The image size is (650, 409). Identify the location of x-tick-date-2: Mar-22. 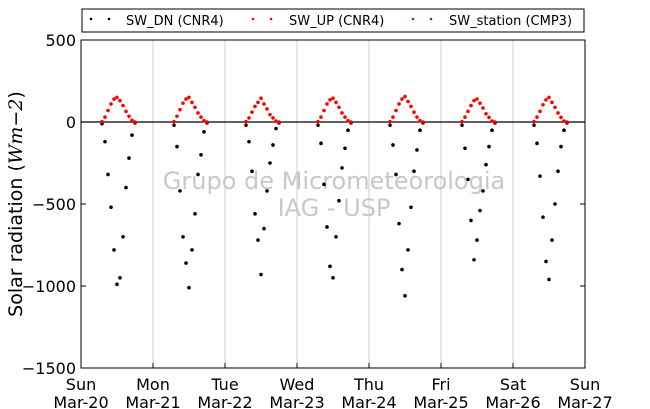
(224, 401).